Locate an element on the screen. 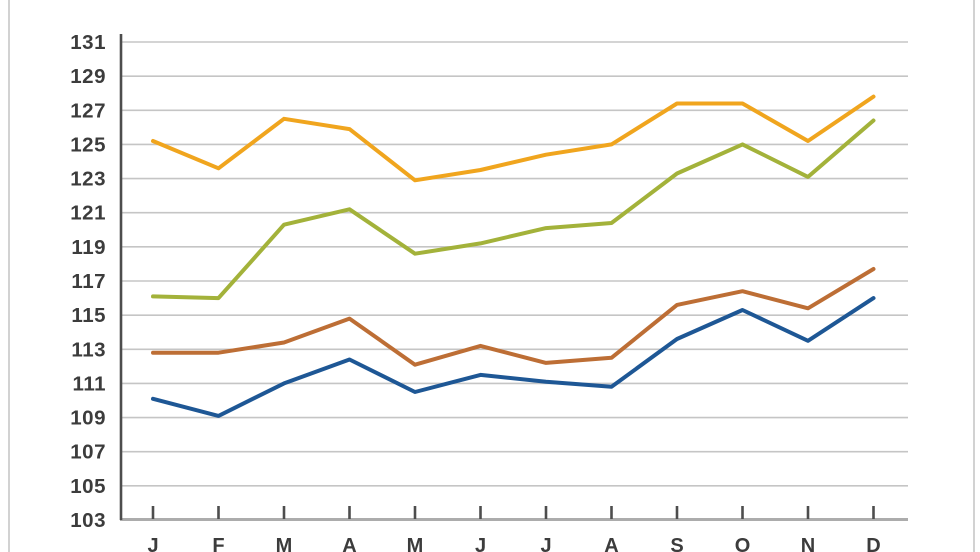 The width and height of the screenshot is (980, 552). y-axis-label-115: 115 is located at coordinates (88, 315).